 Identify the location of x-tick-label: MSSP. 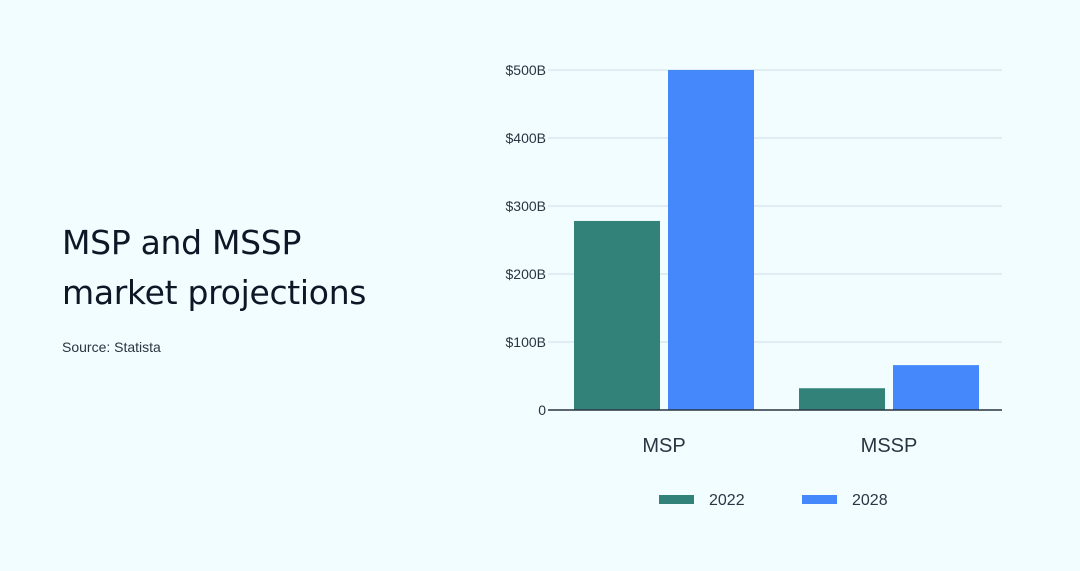
(889, 446).